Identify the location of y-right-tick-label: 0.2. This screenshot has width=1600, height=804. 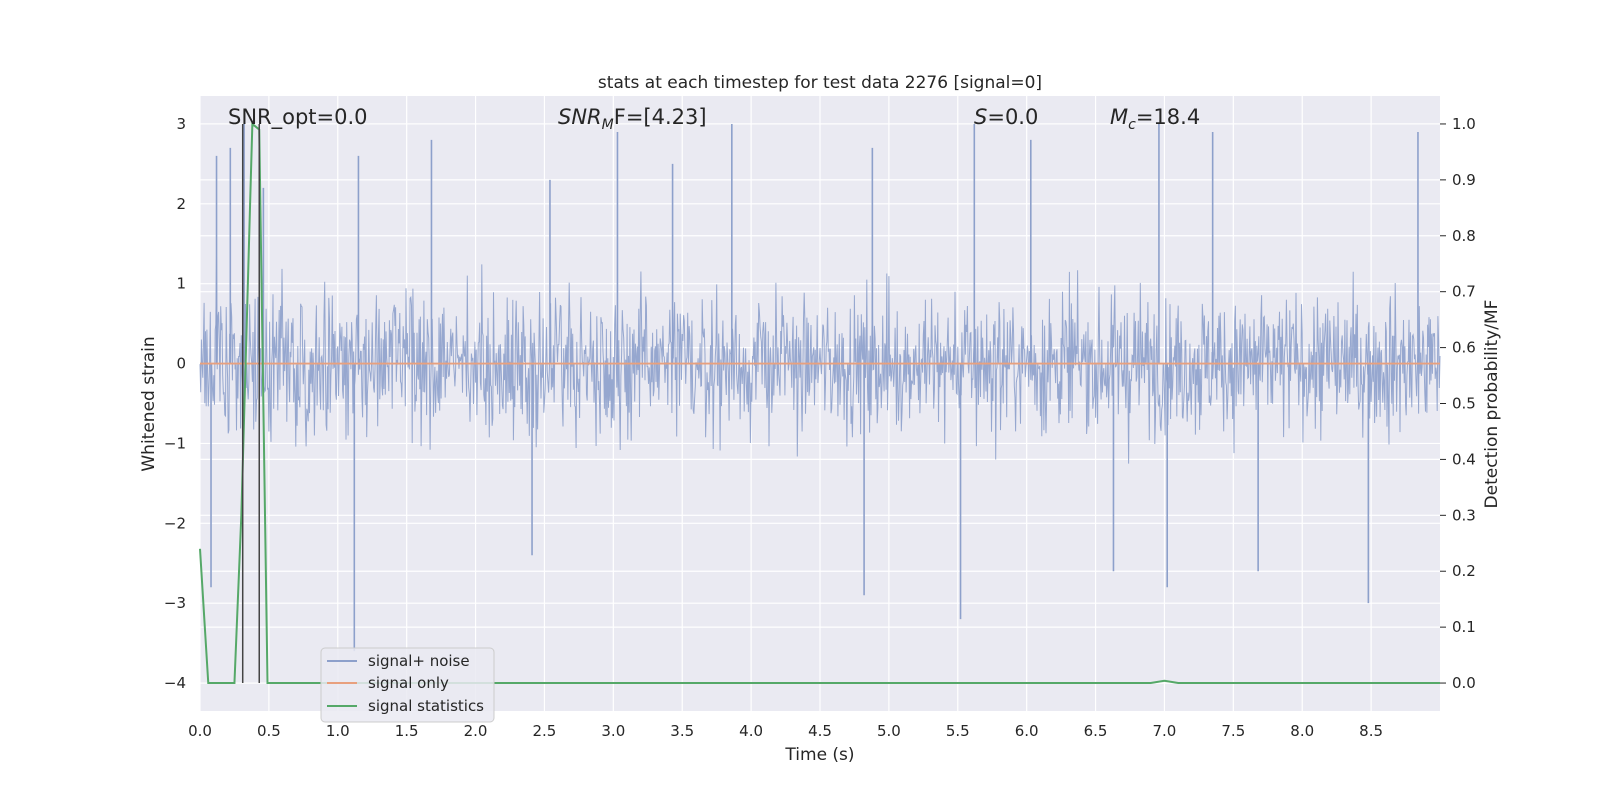
(1464, 571).